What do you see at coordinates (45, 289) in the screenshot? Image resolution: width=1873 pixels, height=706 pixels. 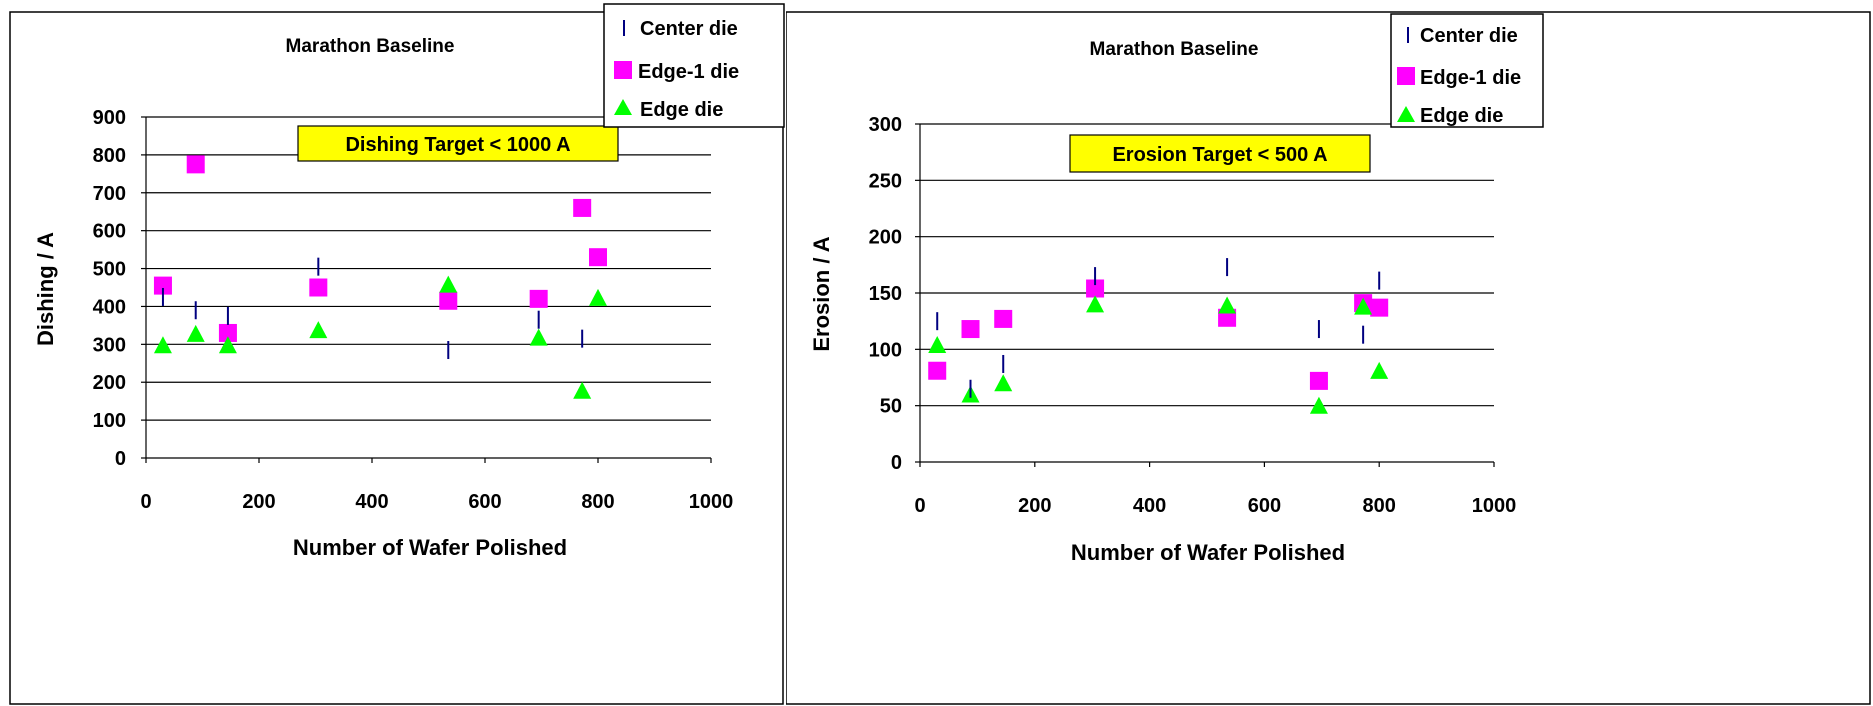 I see `y-axis-label: Dishing / A` at bounding box center [45, 289].